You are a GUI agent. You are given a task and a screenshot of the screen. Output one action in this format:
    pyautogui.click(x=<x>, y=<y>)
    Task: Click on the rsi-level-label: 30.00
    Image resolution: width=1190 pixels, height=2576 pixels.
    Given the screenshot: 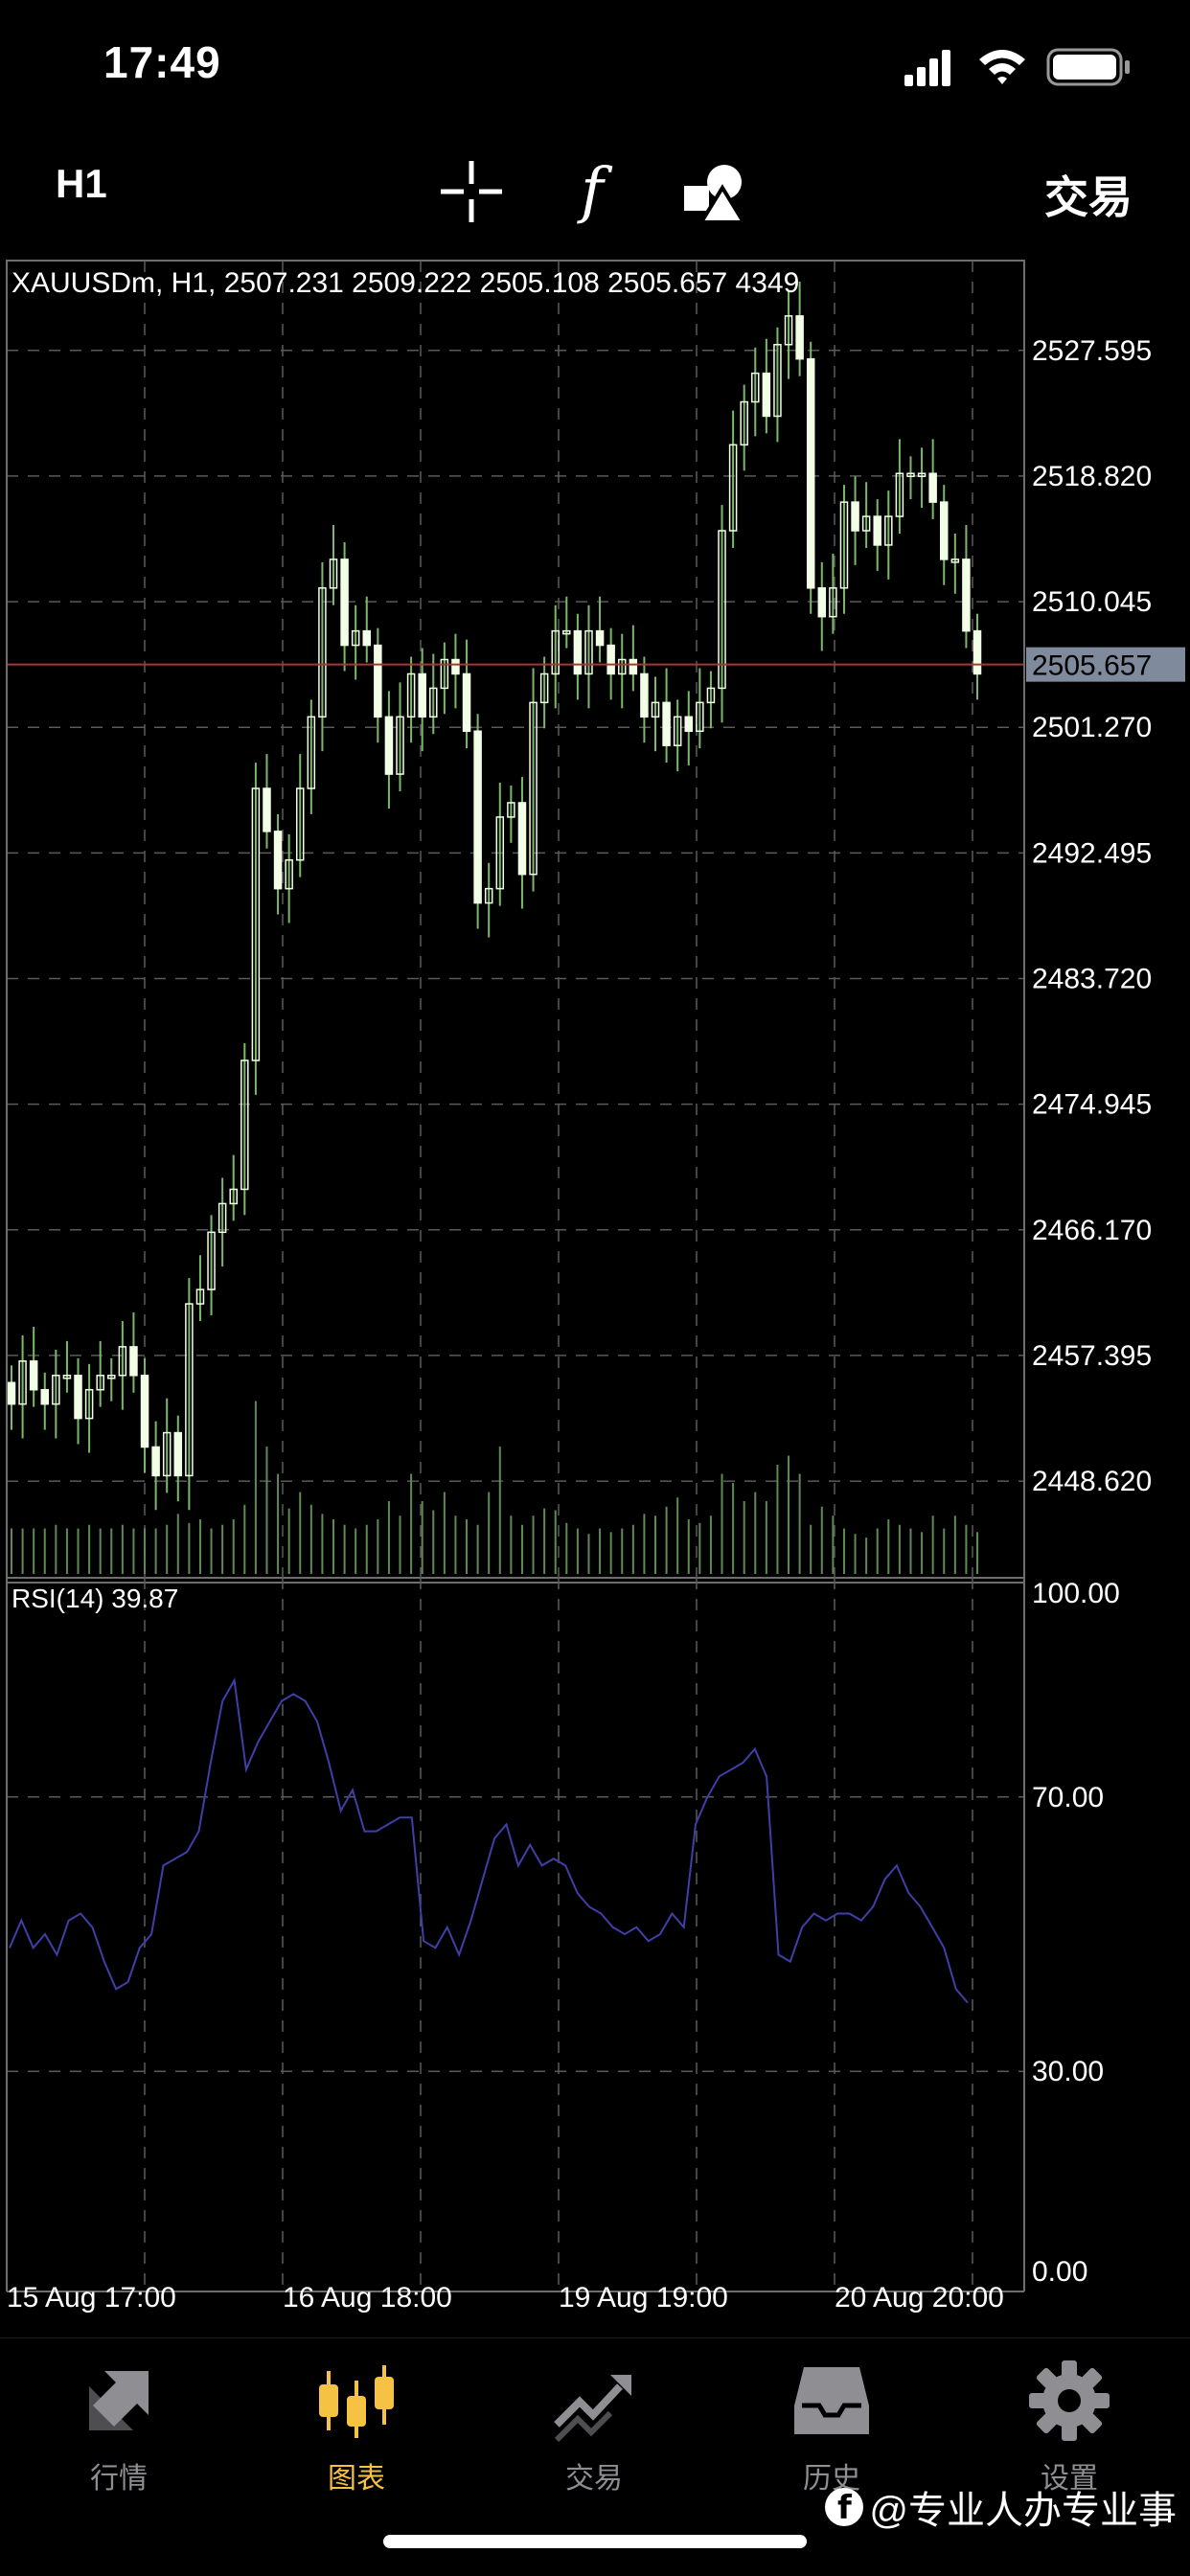 What is the action you would take?
    pyautogui.click(x=1068, y=2071)
    